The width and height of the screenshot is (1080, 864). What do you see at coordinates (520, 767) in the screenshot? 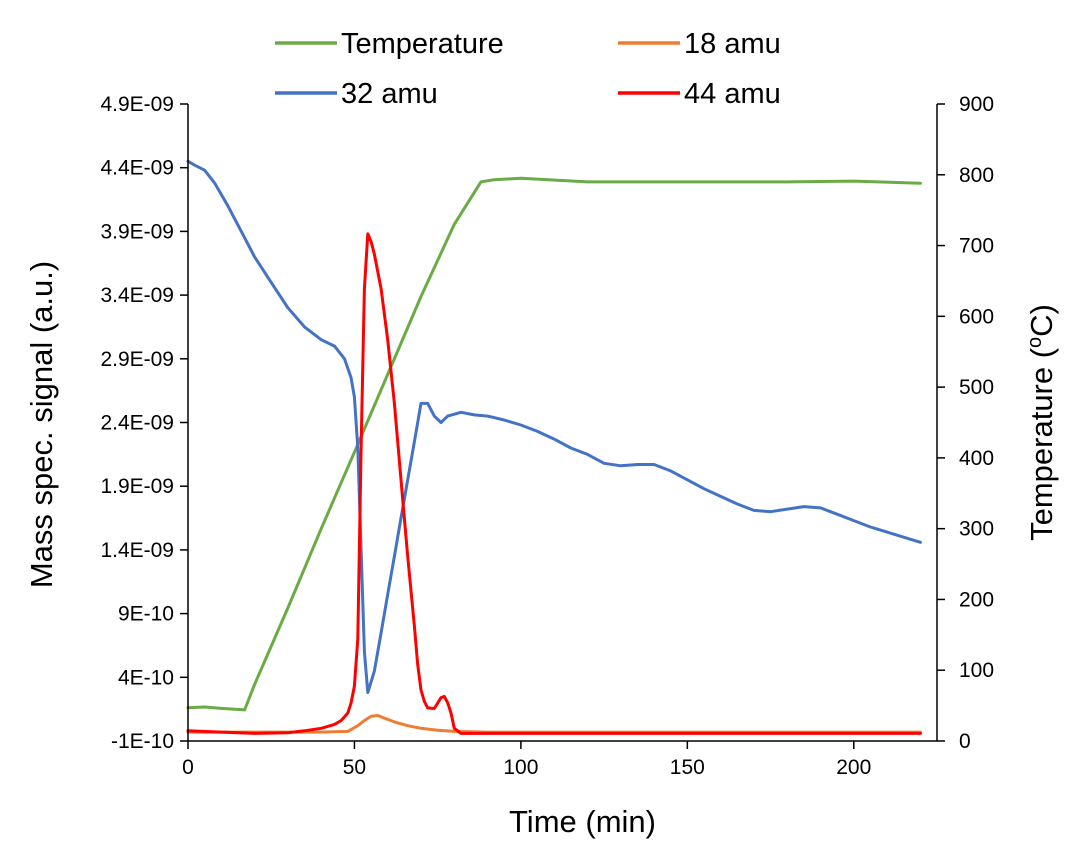
I see `x-tick-label: 100` at bounding box center [520, 767].